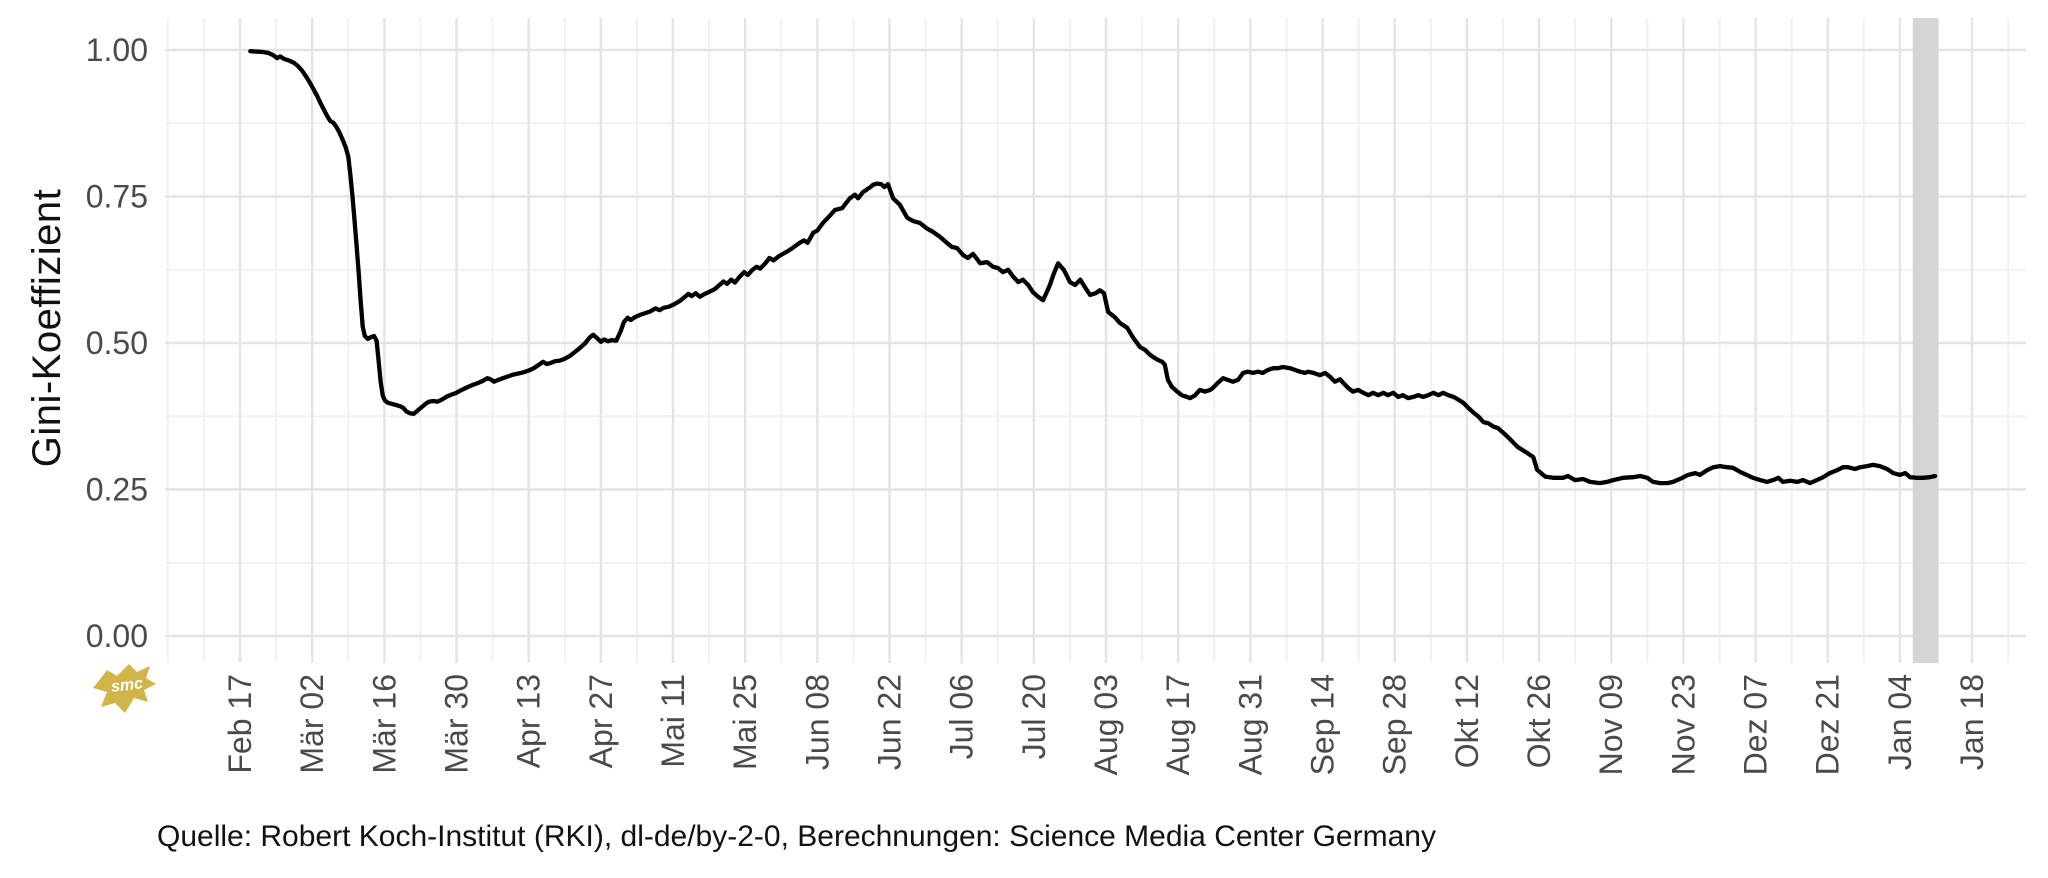 This screenshot has width=2048, height=878. I want to click on highlight-band, so click(1925, 340).